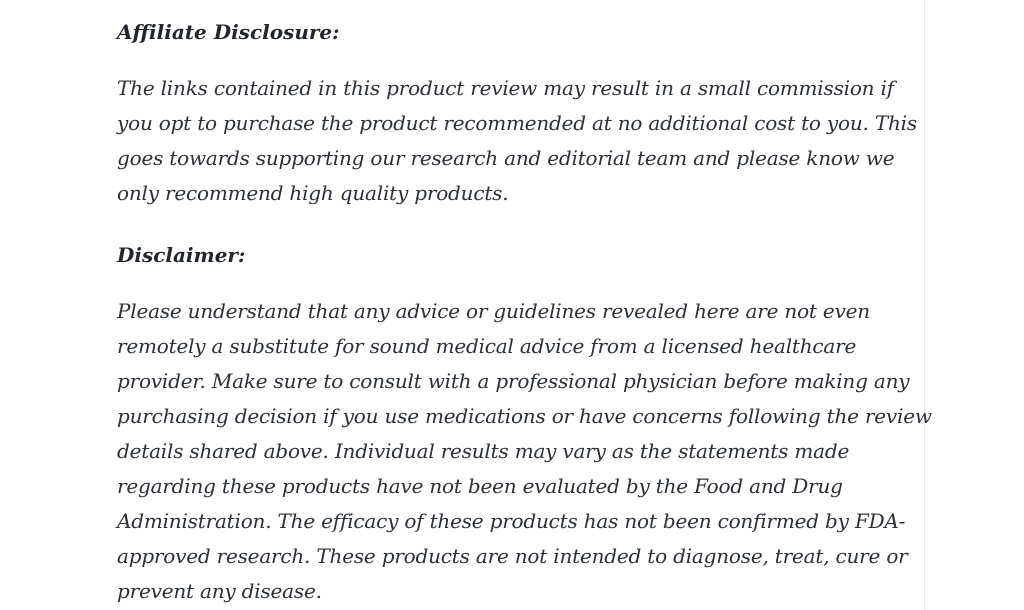 This screenshot has height=610, width=1024. I want to click on disclaimer-heading: Disclaimer:, so click(181, 255).